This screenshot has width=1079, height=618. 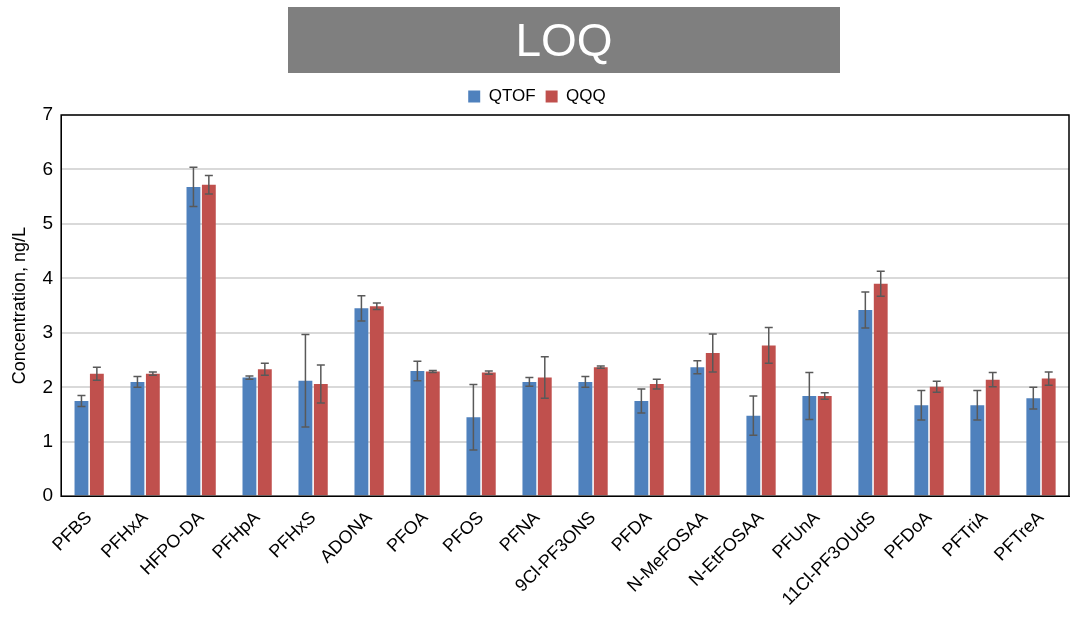 I want to click on y-tick-label: 1, so click(x=48, y=441).